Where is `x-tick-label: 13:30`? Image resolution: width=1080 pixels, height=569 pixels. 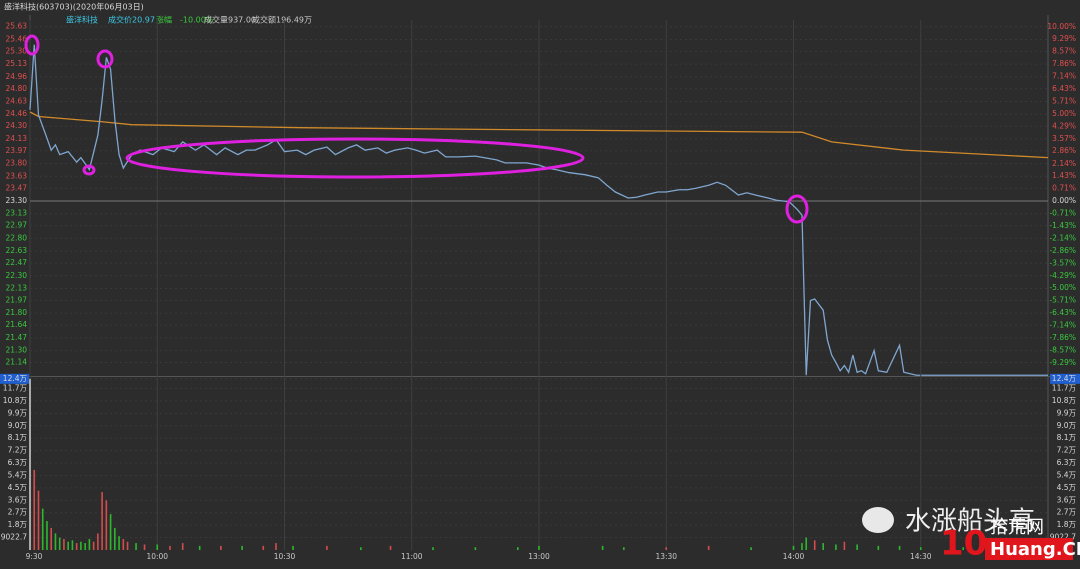
x-tick-label: 13:30 is located at coordinates (666, 556).